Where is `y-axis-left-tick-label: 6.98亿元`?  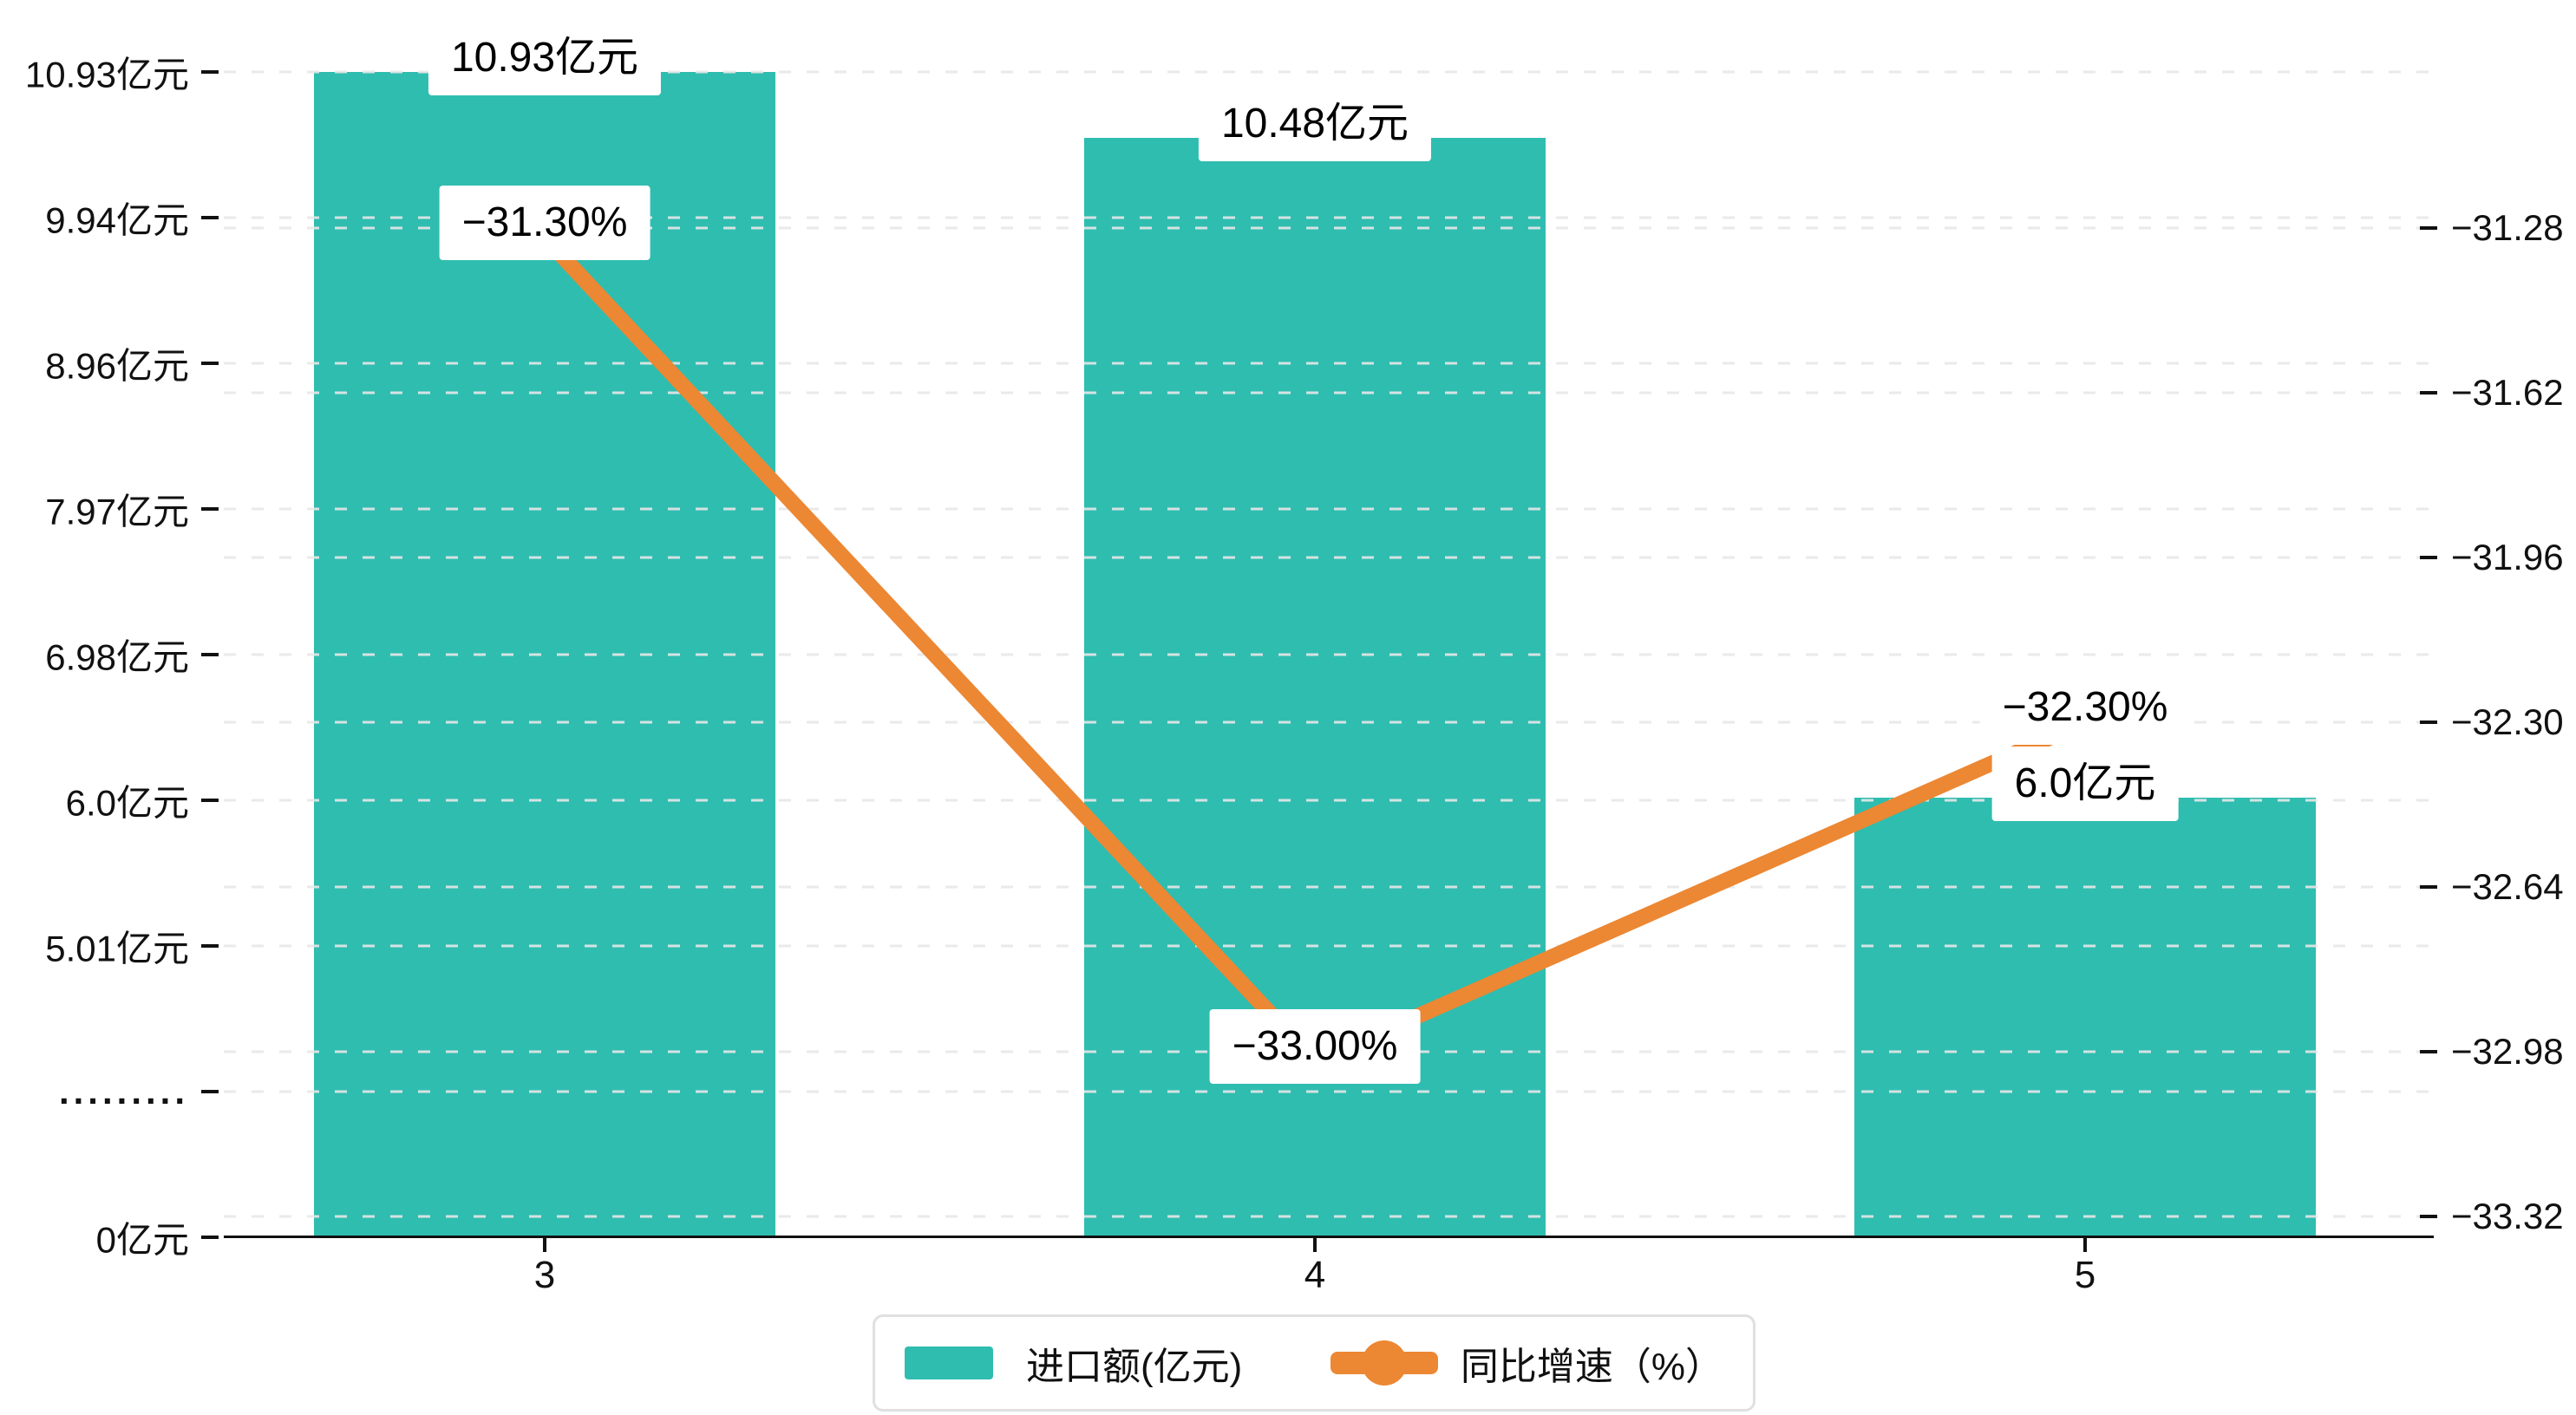
y-axis-left-tick-label: 6.98亿元 is located at coordinates (117, 657).